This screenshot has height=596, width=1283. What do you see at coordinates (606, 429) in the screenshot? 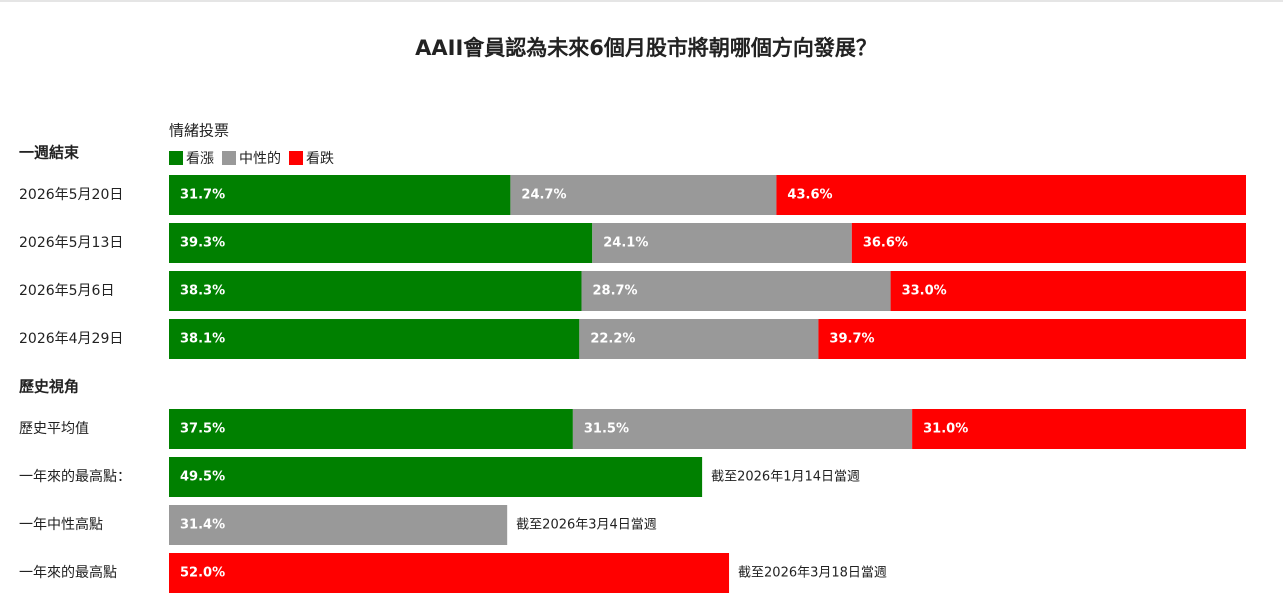
I see `value-label: 31.5%` at bounding box center [606, 429].